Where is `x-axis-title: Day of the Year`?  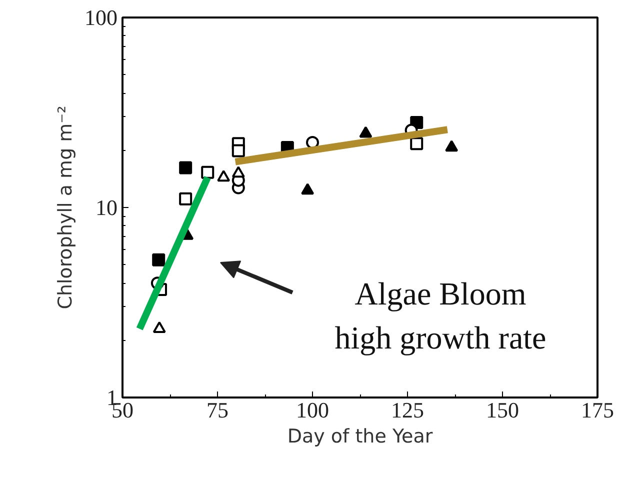 x-axis-title: Day of the Year is located at coordinates (360, 437).